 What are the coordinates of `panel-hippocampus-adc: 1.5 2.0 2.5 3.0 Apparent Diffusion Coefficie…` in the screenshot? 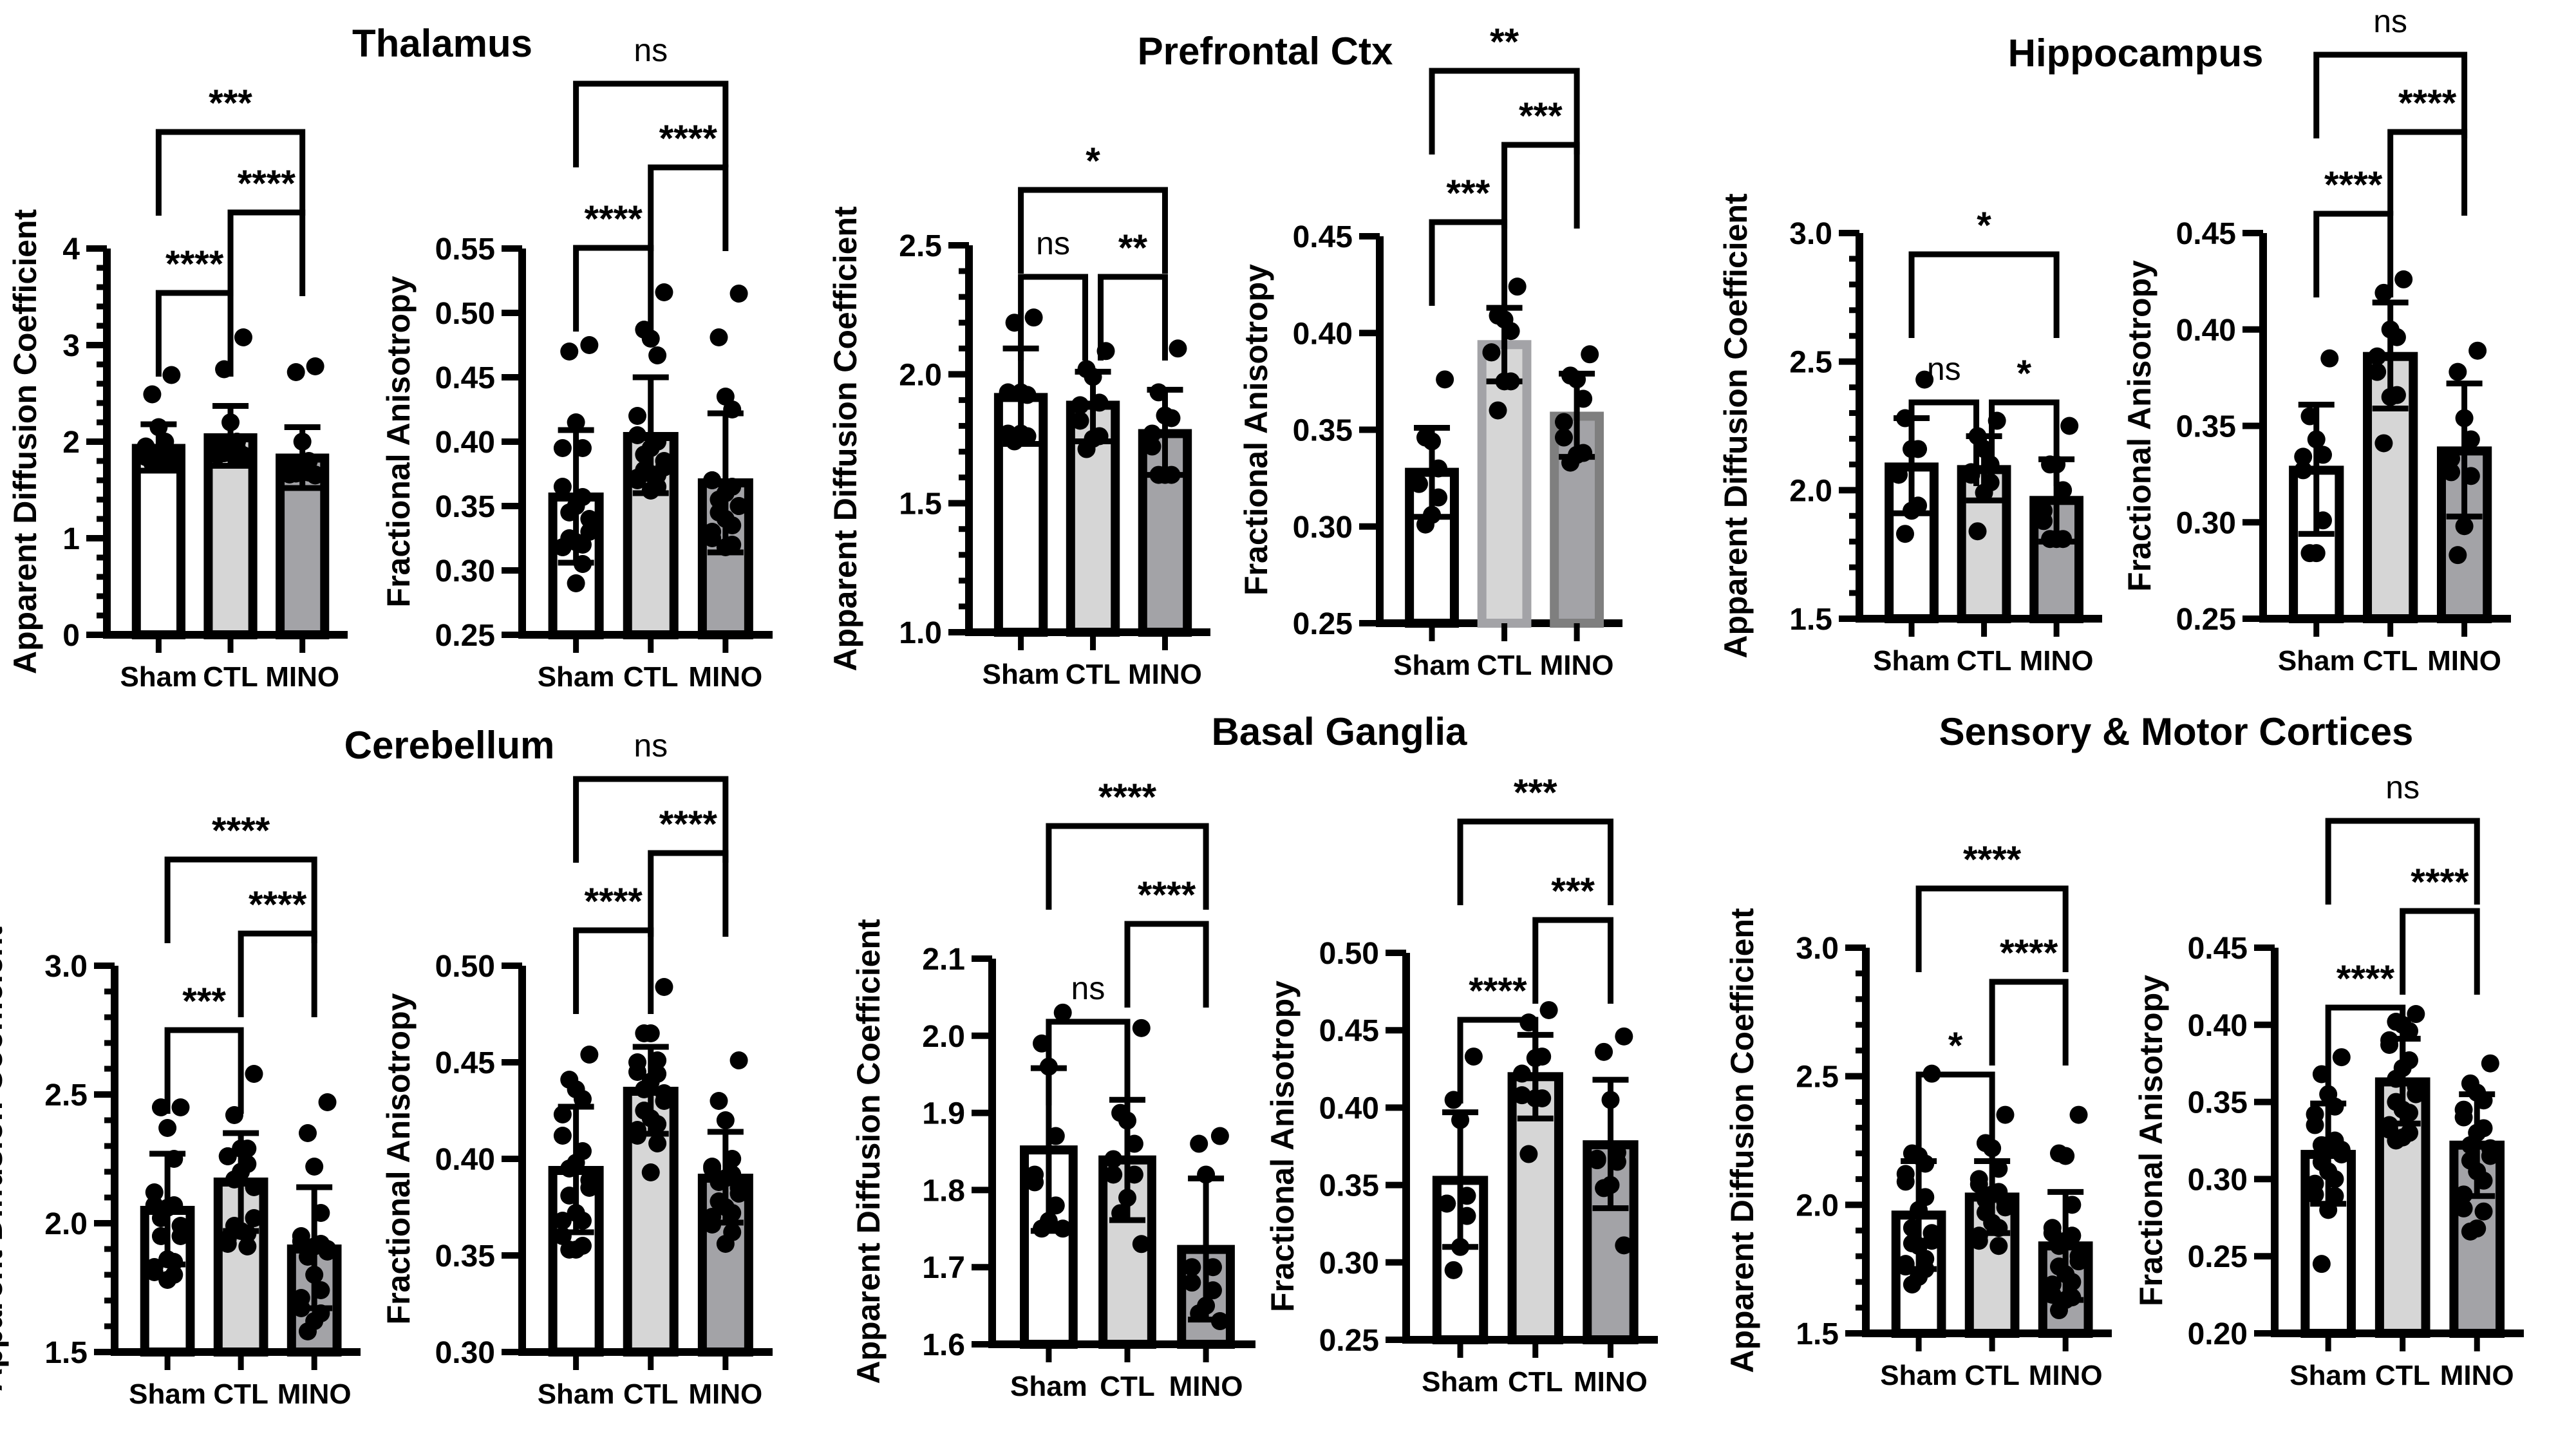 It's located at (1910, 435).